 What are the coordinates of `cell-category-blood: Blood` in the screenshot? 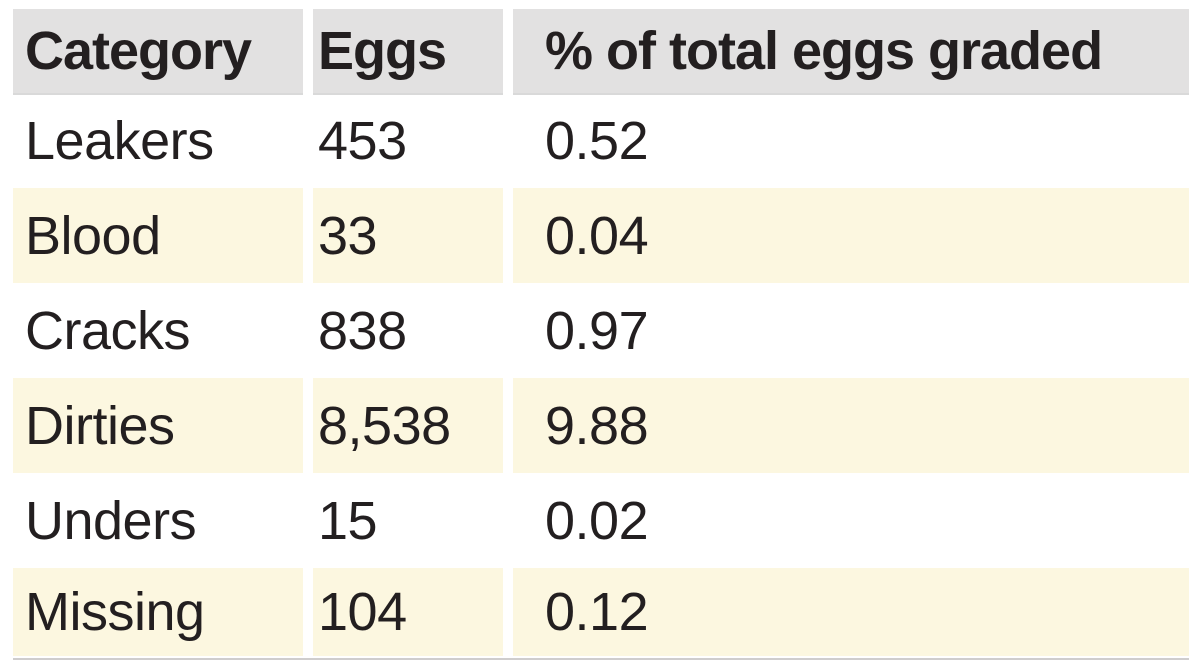 It's located at (158, 235).